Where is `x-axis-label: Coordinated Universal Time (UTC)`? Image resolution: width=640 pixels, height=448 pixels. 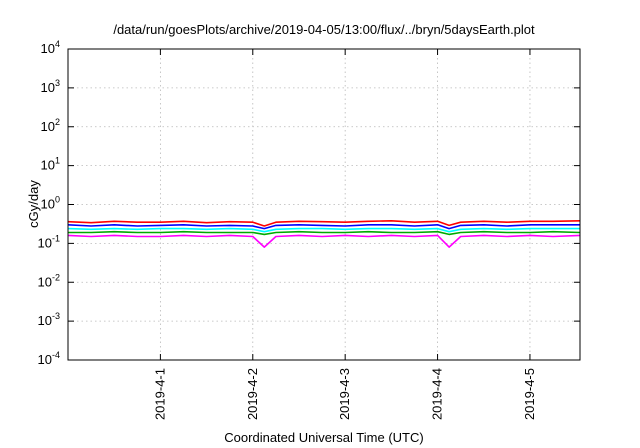 x-axis-label: Coordinated Universal Time (UTC) is located at coordinates (323, 437).